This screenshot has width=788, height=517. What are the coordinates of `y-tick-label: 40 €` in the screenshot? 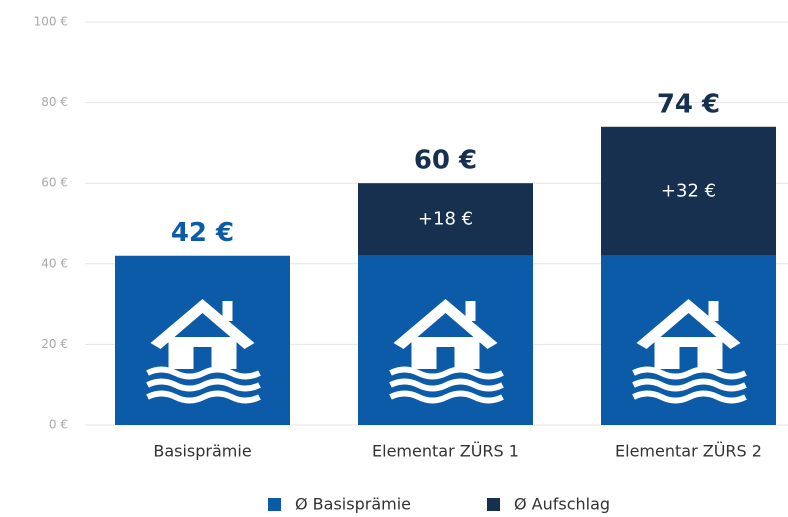 It's located at (54, 263).